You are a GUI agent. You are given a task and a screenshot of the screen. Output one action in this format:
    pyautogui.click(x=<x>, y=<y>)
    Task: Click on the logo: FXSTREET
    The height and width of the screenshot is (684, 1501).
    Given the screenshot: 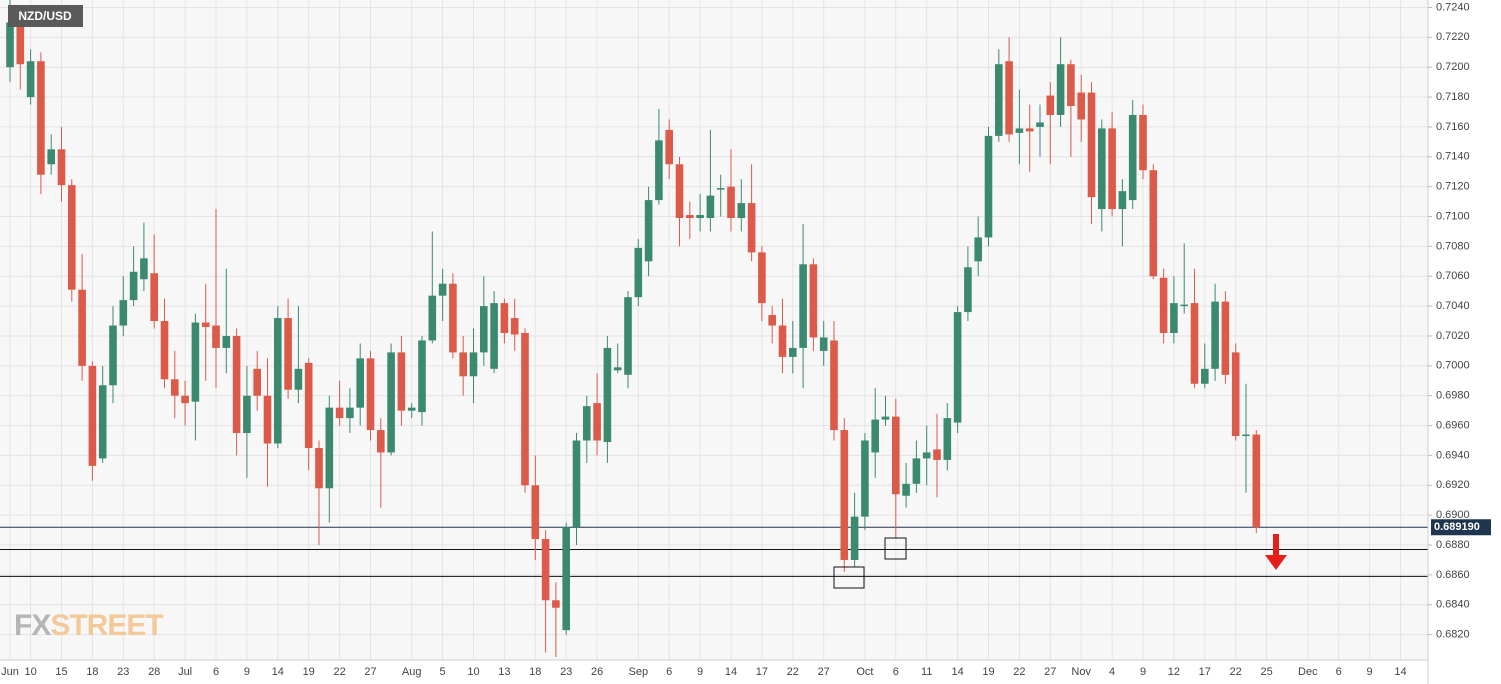 What is the action you would take?
    pyautogui.click(x=88, y=625)
    